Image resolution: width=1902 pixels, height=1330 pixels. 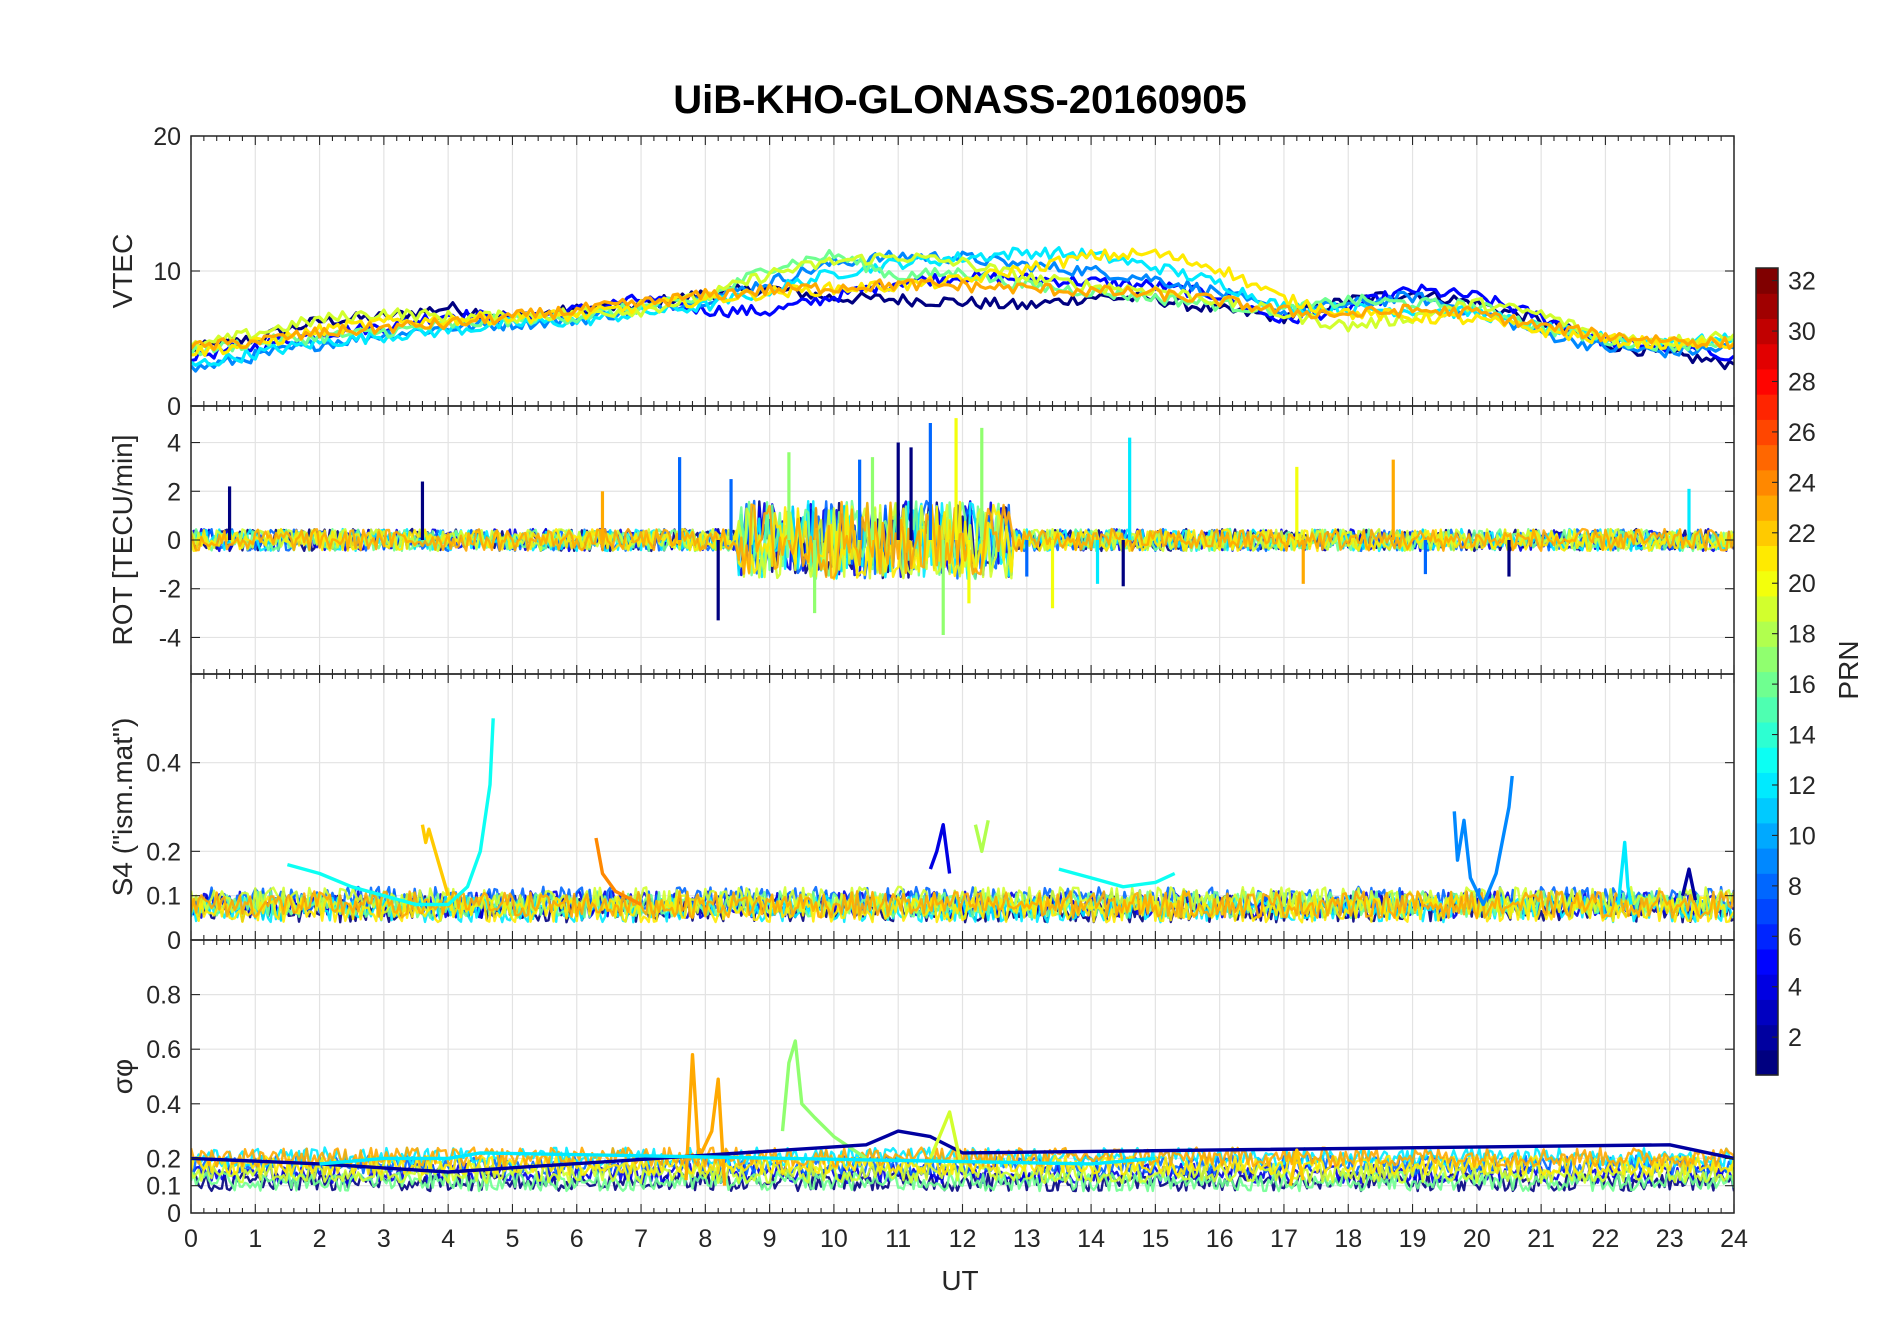 What do you see at coordinates (174, 492) in the screenshot?
I see `y-tick-label: 2` at bounding box center [174, 492].